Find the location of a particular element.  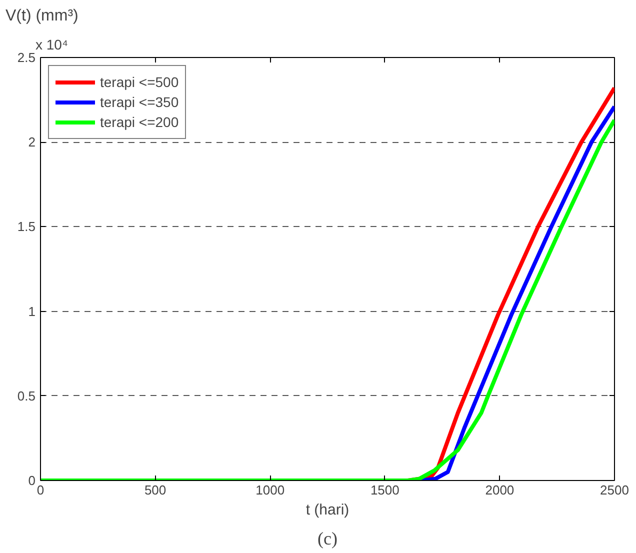

x-tick-label: 2000 is located at coordinates (499, 490).